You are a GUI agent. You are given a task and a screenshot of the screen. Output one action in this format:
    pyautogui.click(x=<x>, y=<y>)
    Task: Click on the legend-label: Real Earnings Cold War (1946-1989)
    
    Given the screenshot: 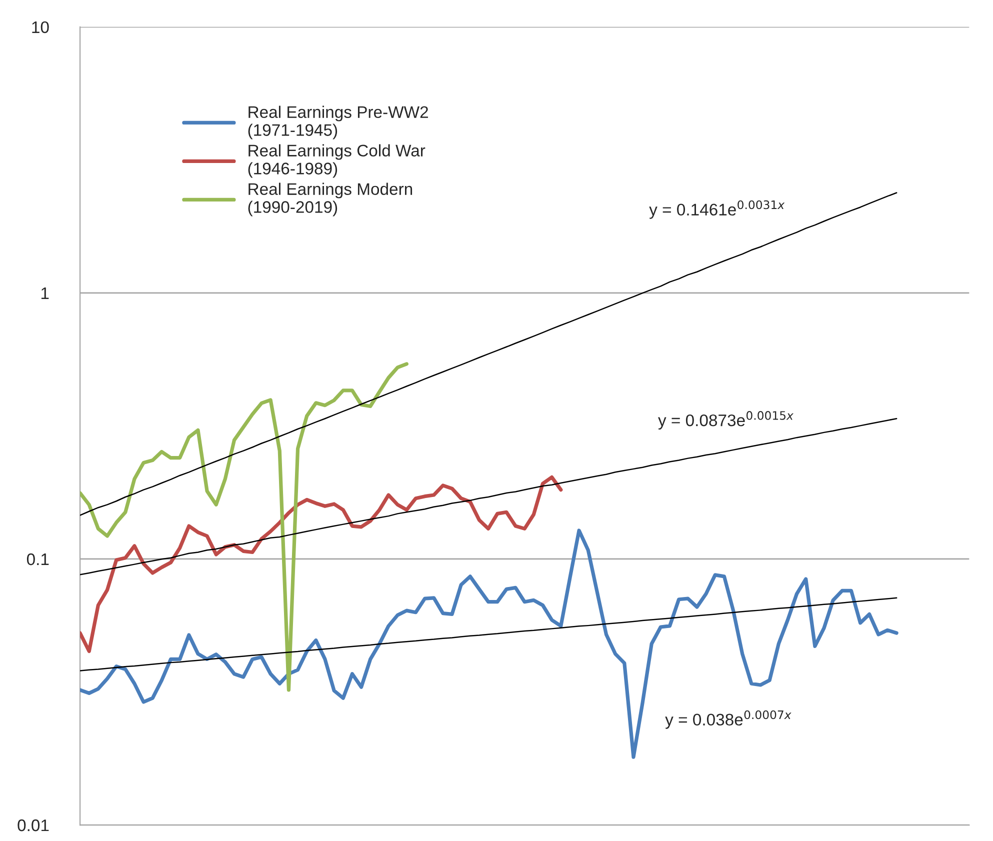 What is the action you would take?
    pyautogui.click(x=337, y=161)
    